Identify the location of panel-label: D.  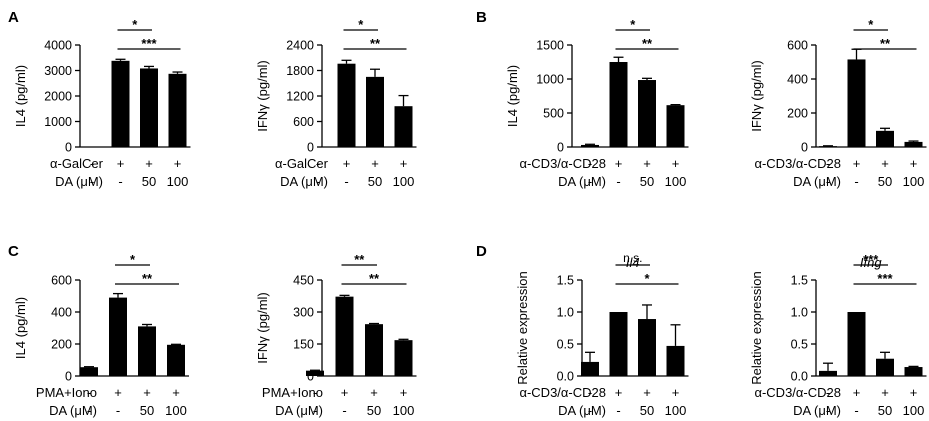
(481, 251).